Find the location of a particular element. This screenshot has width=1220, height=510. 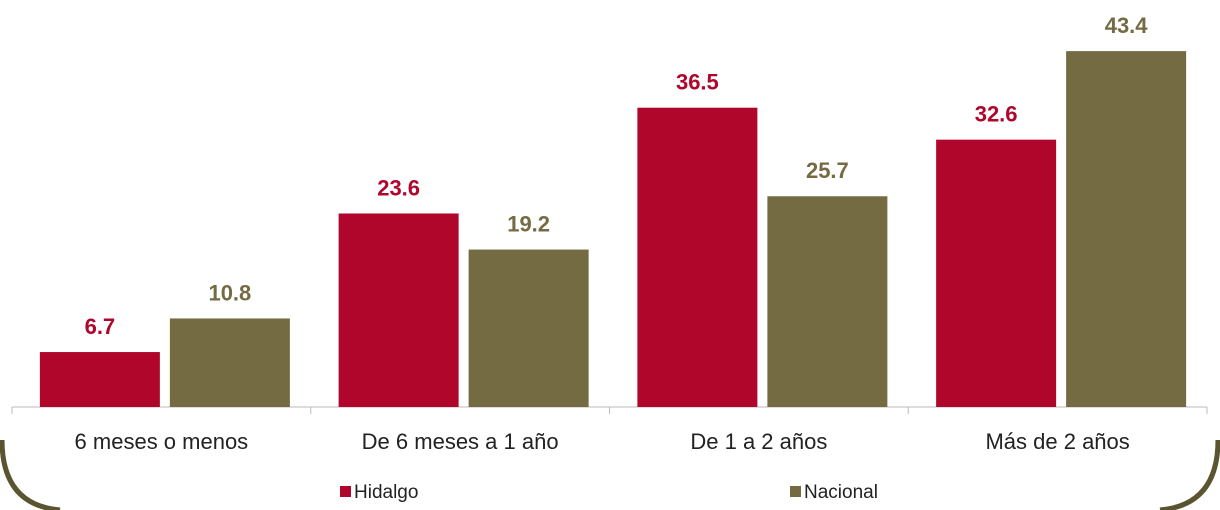

x-tick-label: Más de 2 años is located at coordinates (1057, 441).